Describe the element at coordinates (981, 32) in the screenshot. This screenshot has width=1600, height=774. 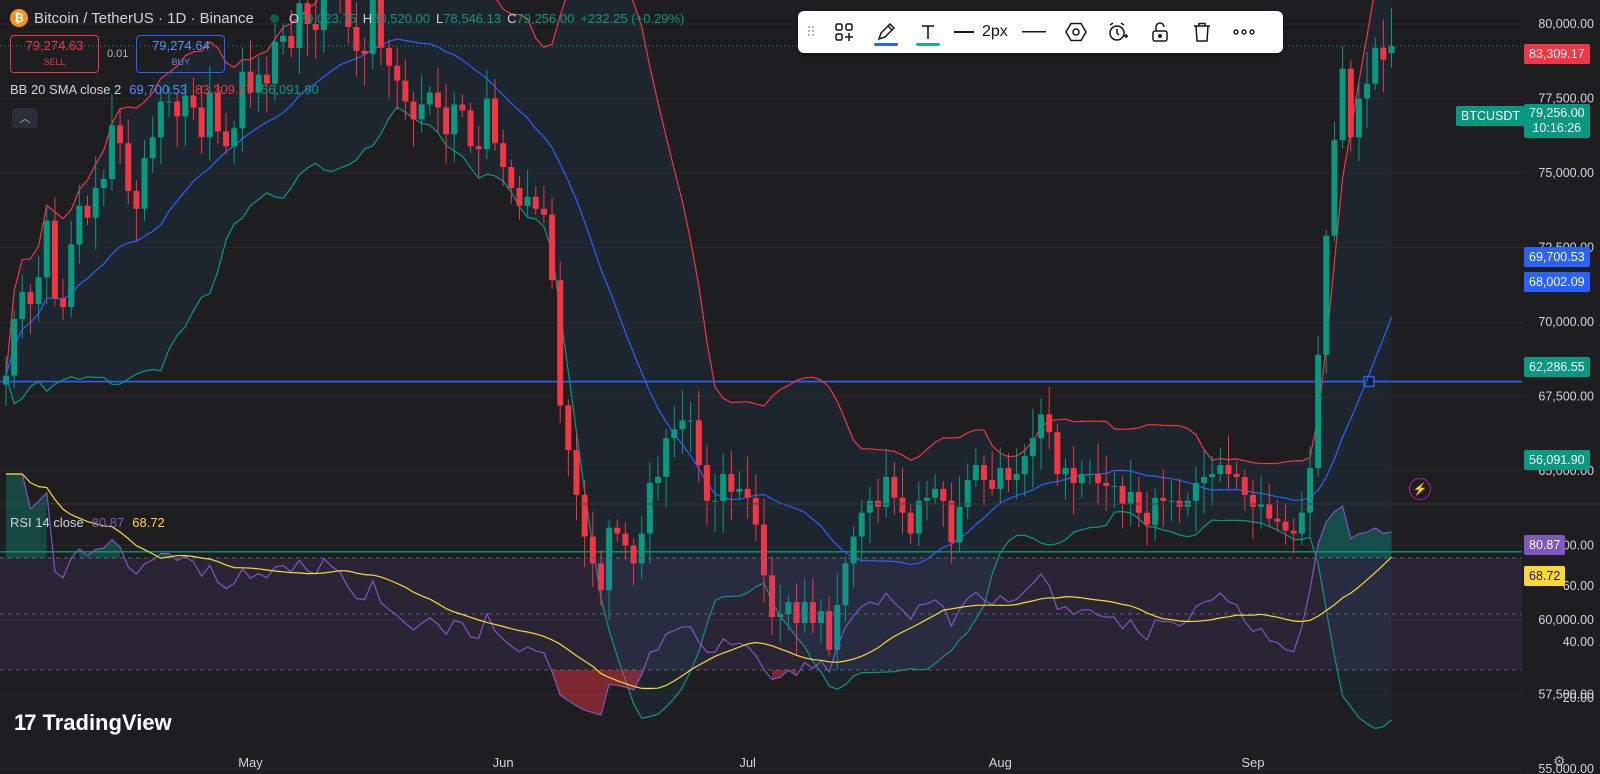
I see `line-width-button: 2px` at that location.